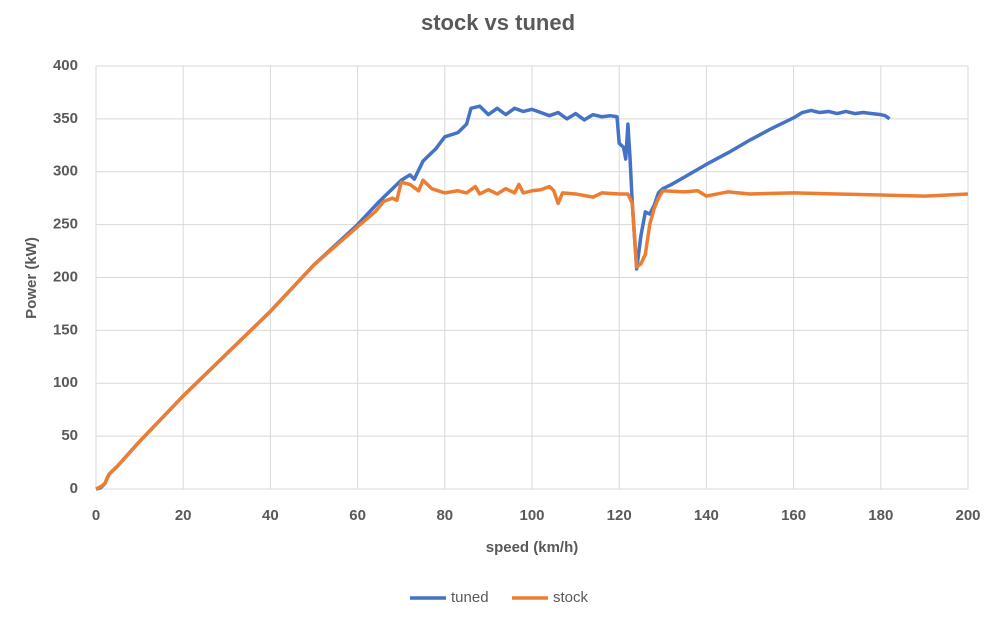 The height and width of the screenshot is (620, 992). I want to click on y-tick-label: 250, so click(65, 224).